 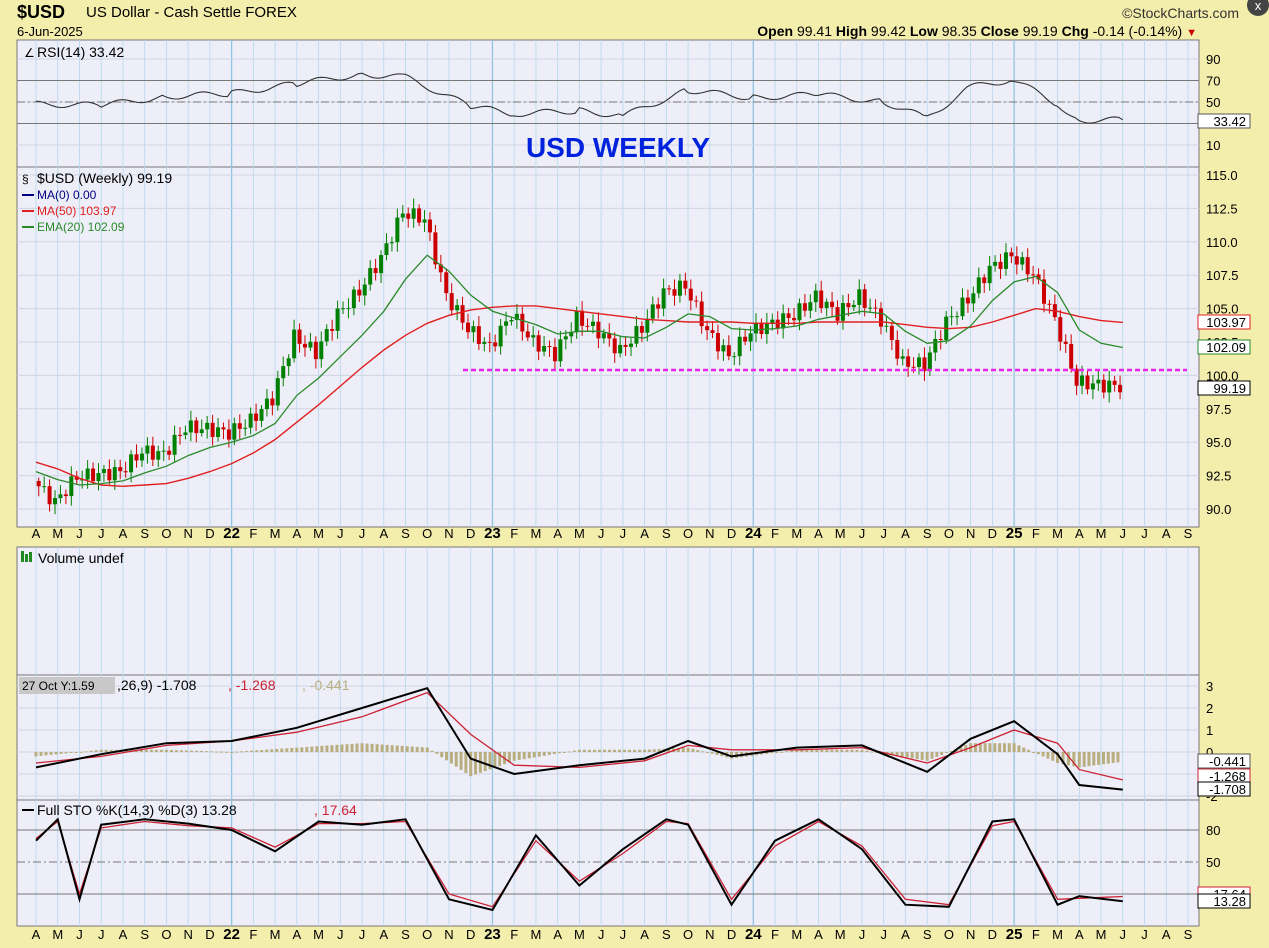 I want to click on macd-line, so click(x=579, y=739).